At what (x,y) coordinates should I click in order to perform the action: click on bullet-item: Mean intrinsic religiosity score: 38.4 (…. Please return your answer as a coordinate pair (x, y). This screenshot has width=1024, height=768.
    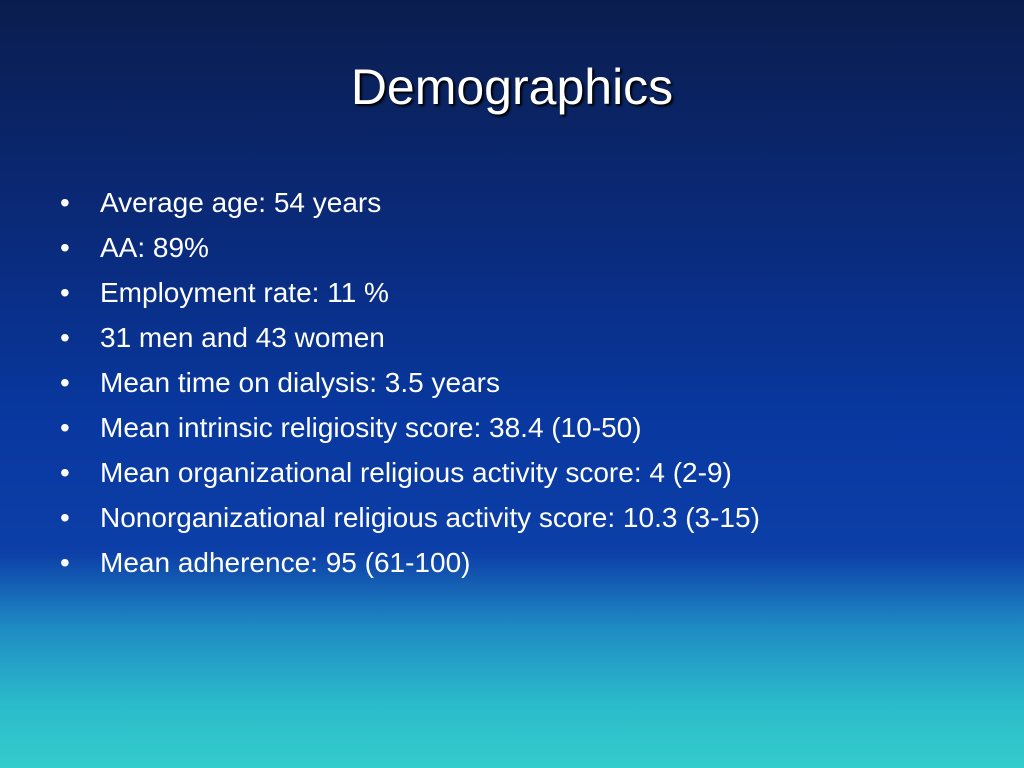
    Looking at the image, I should click on (410, 427).